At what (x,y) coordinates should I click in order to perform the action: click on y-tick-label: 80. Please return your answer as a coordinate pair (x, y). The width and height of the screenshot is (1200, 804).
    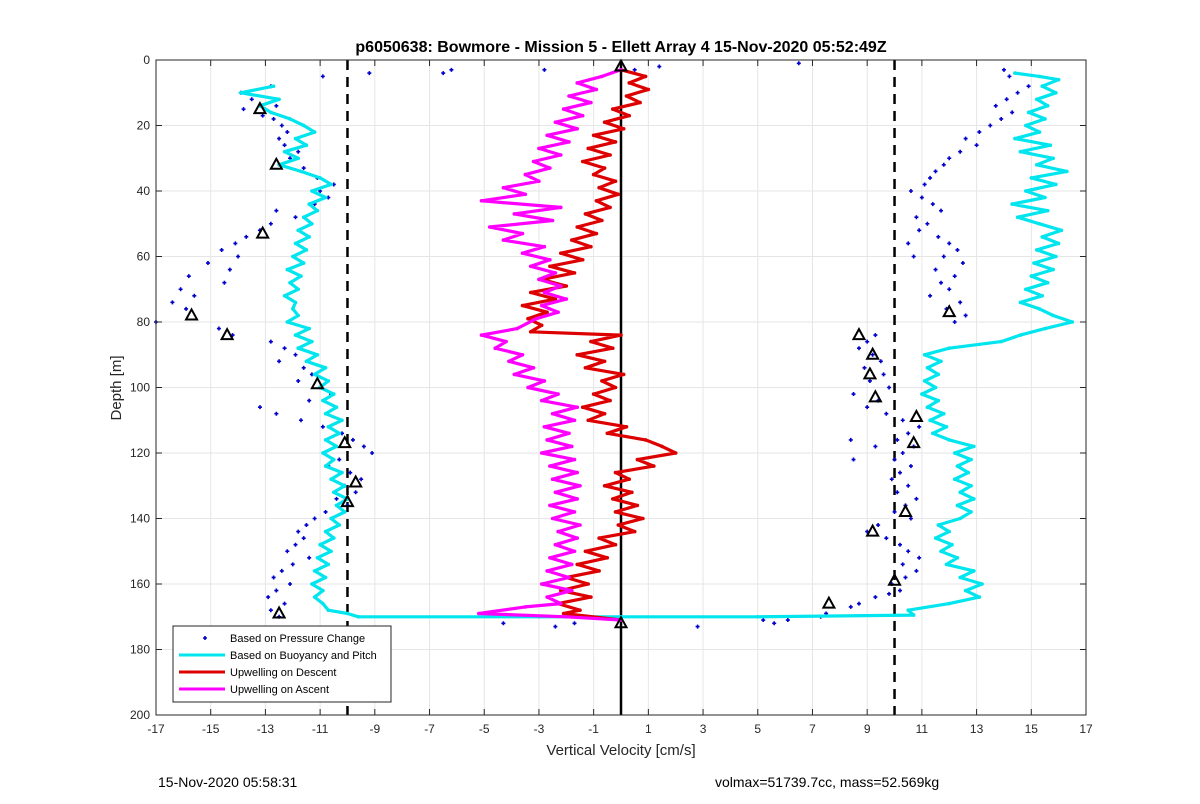
    Looking at the image, I should click on (144, 322).